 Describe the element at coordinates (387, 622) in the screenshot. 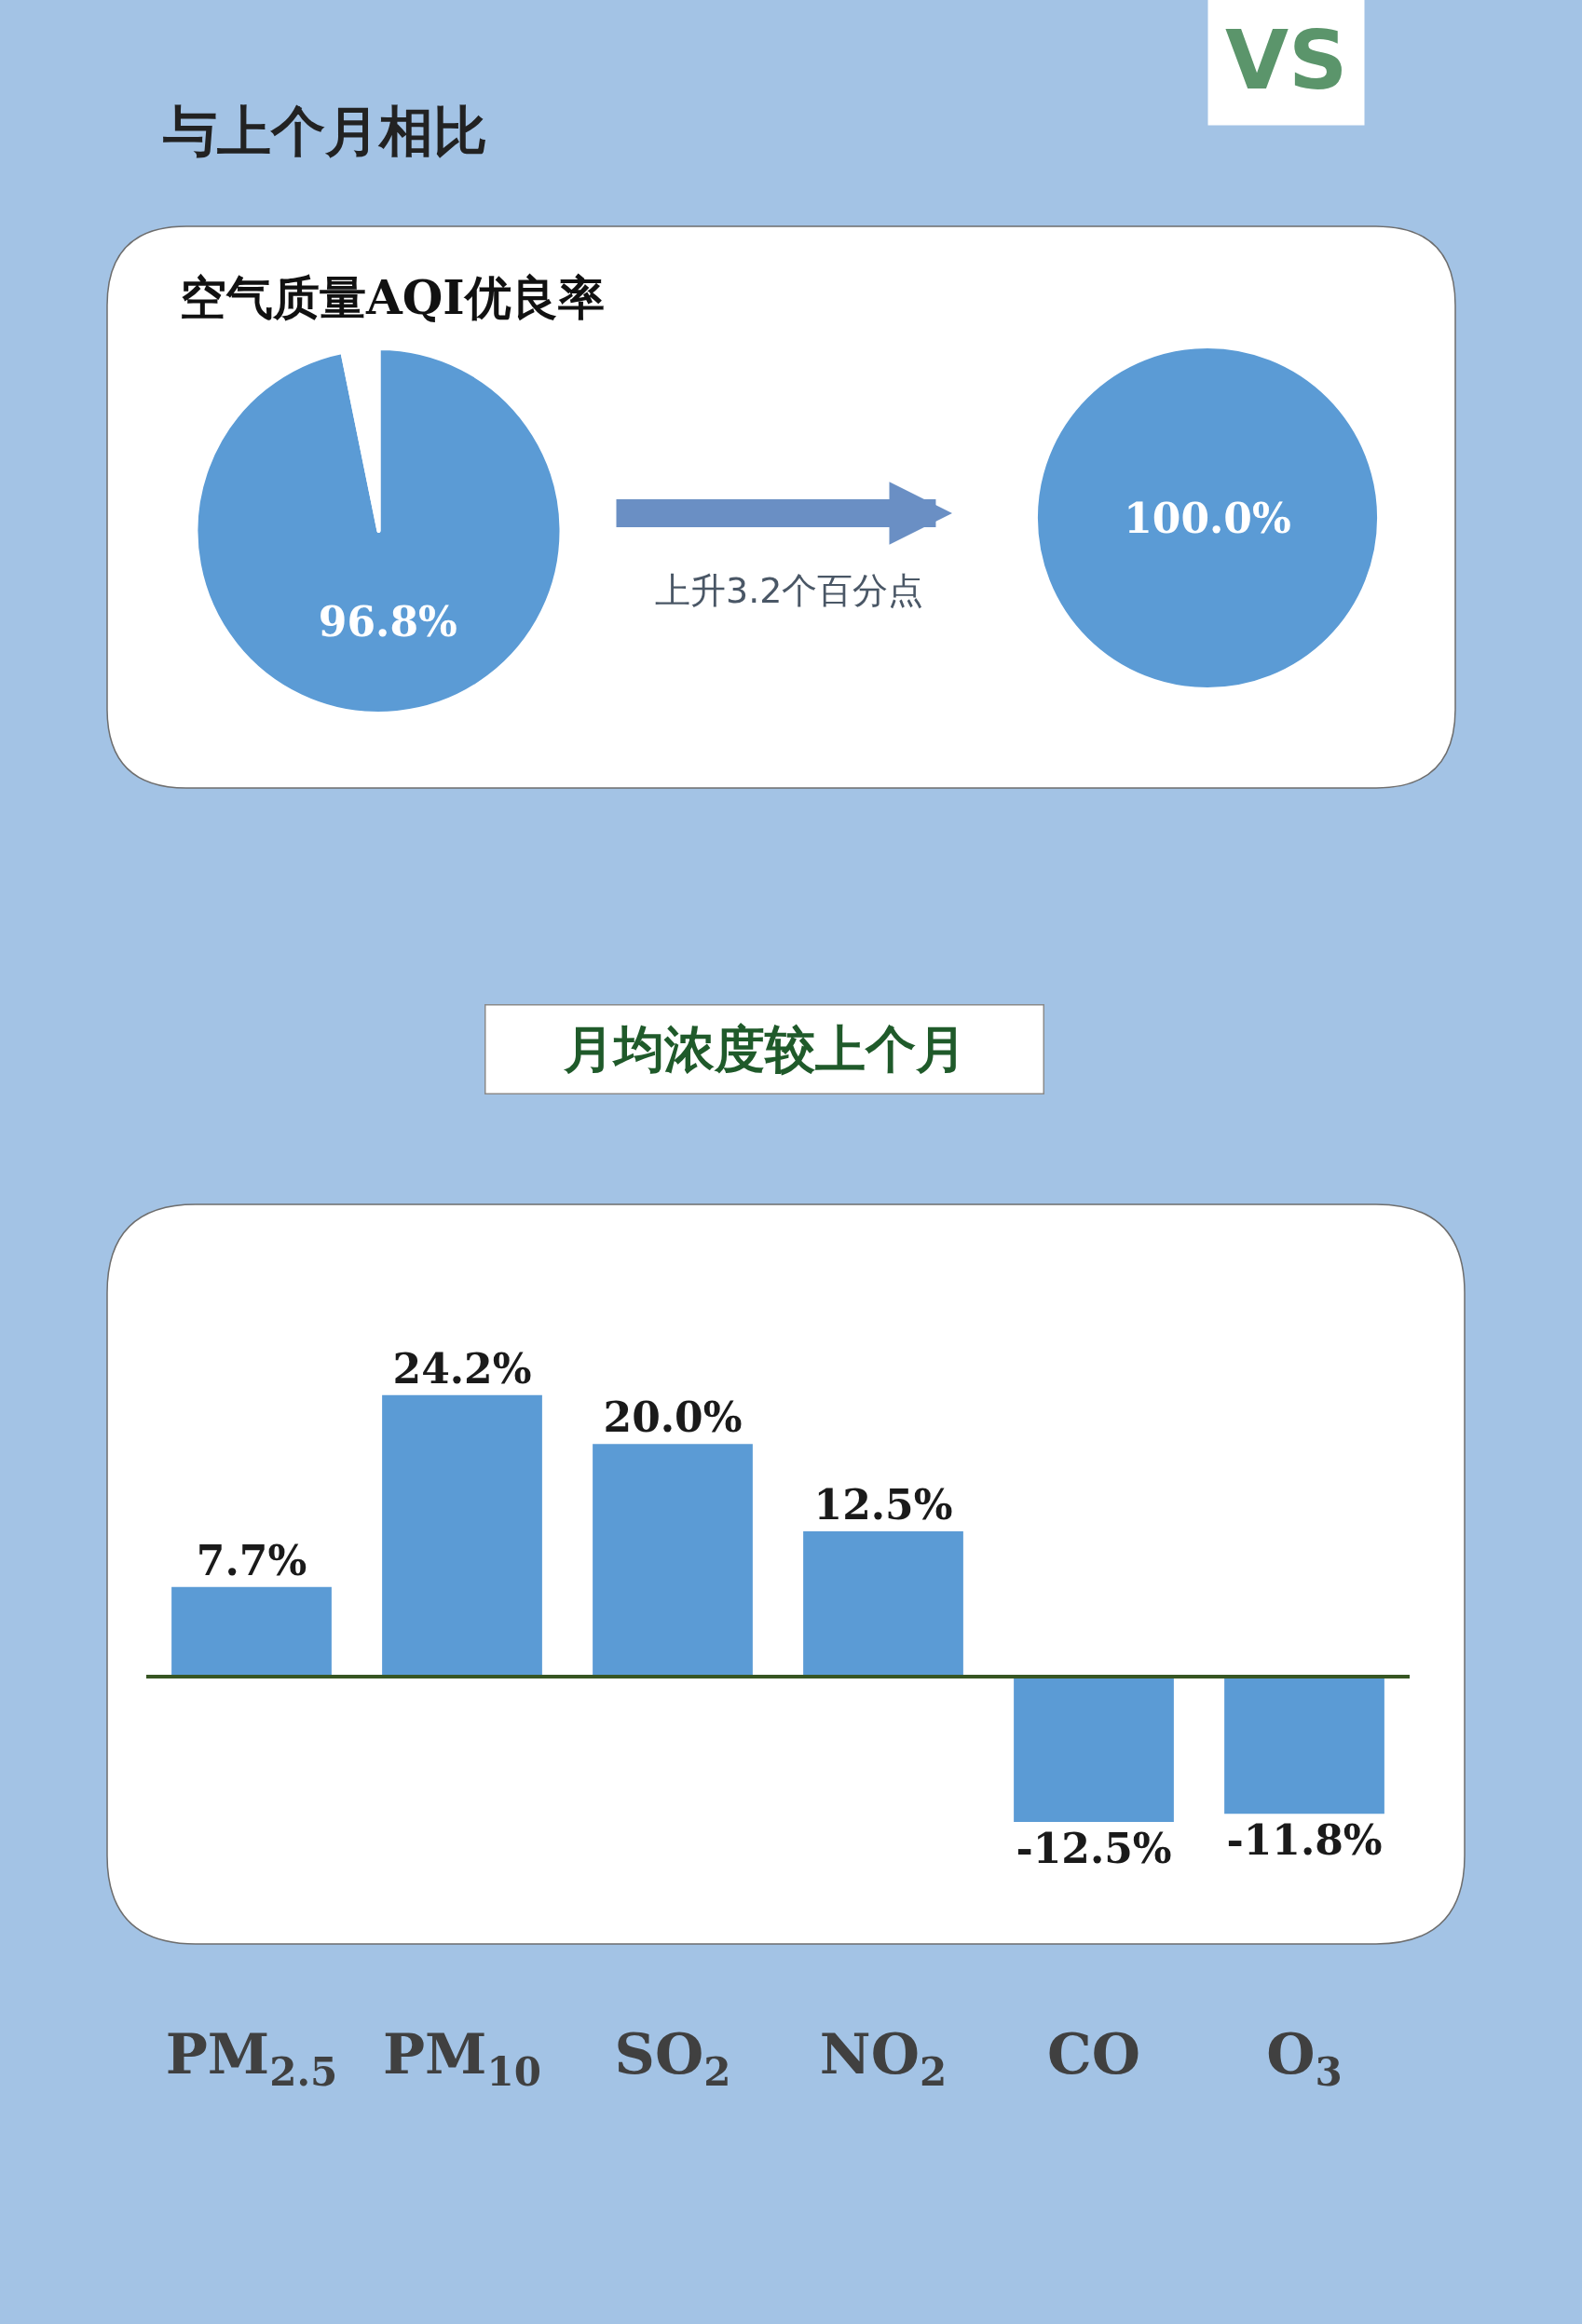

I see `data-label: 96.8%` at that location.